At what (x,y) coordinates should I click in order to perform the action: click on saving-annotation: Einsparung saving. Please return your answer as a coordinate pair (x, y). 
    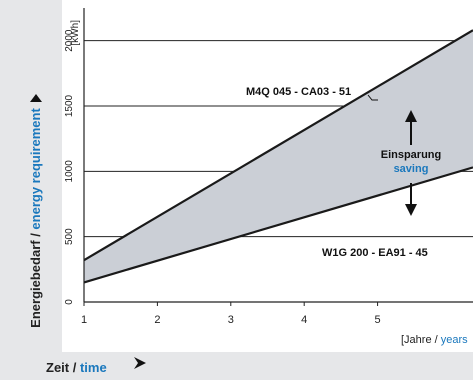
    Looking at the image, I should click on (411, 163).